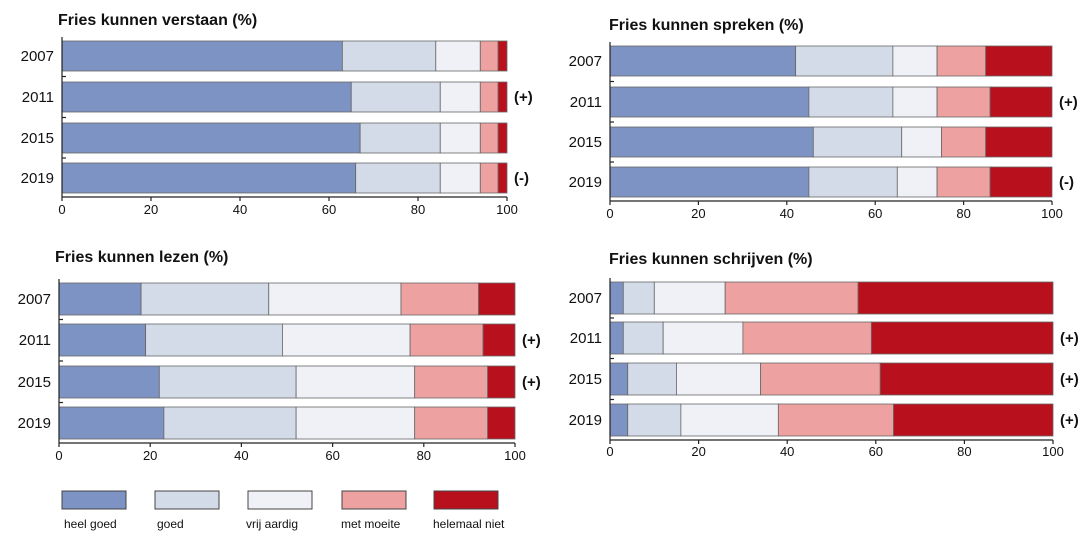  I want to click on chart-title: Fries kunnen verstaan (%), so click(157, 20).